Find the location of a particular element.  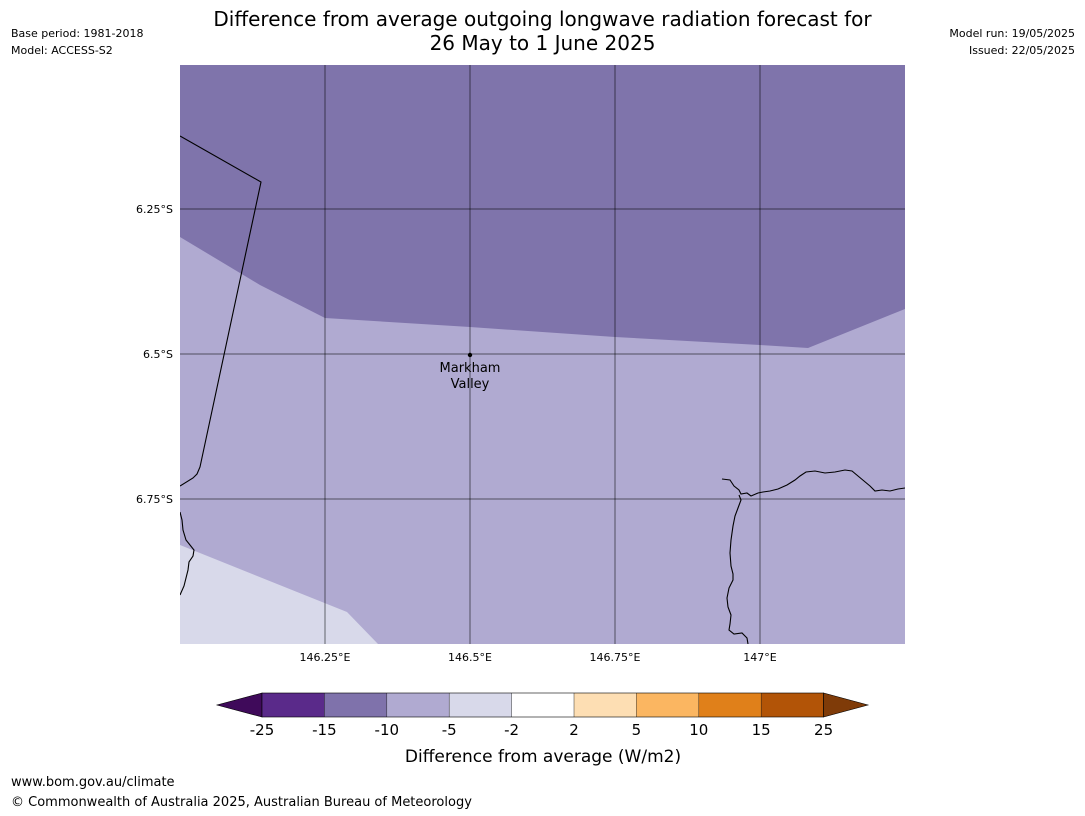

river-line is located at coordinates (737, 569).